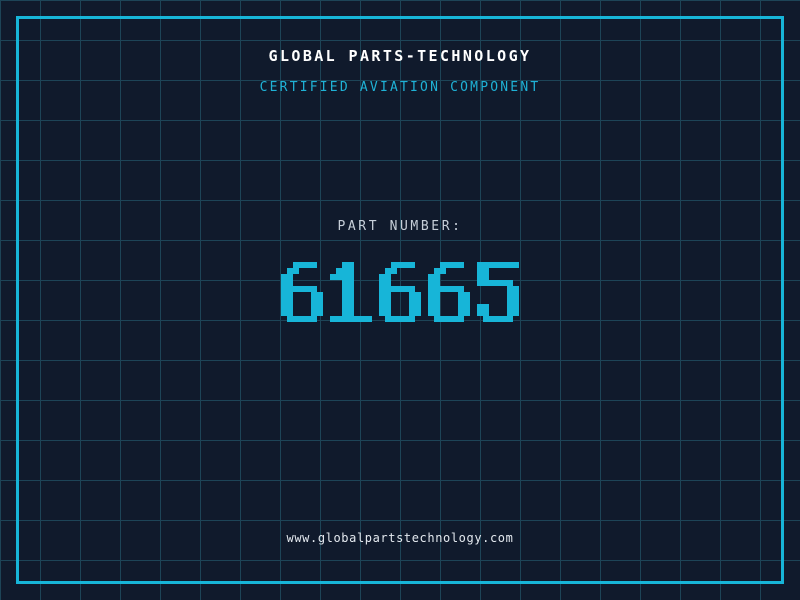  What do you see at coordinates (400, 538) in the screenshot?
I see `website-url: www.globalpartstechnology.com` at bounding box center [400, 538].